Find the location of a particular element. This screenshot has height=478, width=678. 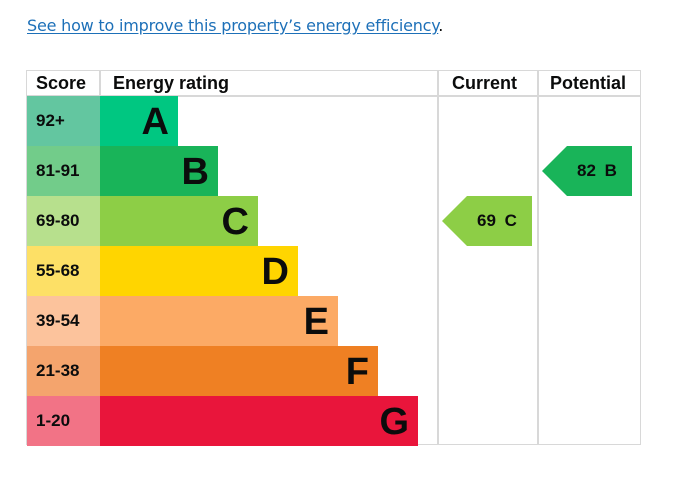

header-divider is located at coordinates (333, 96).